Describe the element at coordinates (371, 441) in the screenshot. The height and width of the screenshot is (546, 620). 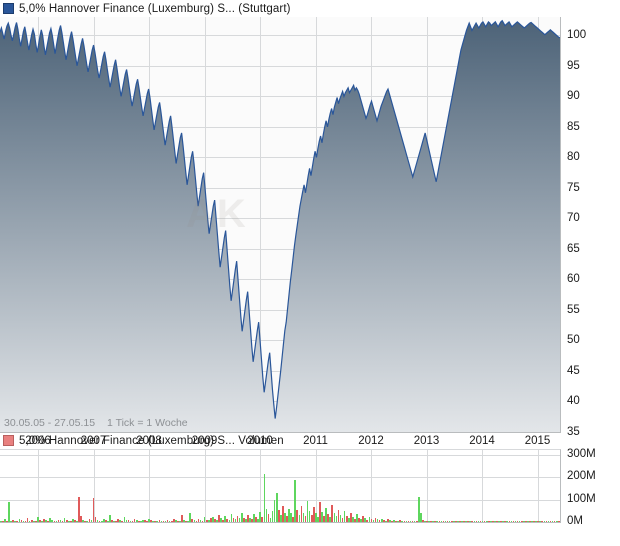
I see `price-x-tick-label: 2012` at that location.